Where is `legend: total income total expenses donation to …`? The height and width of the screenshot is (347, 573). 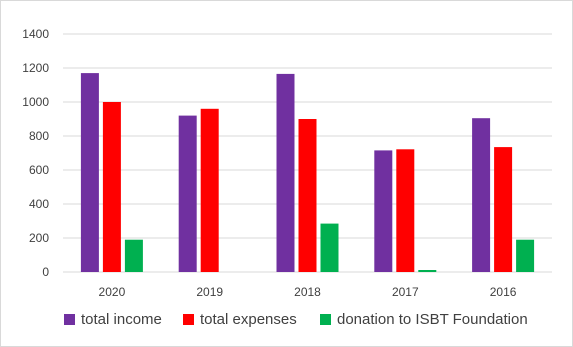 legend: total income total expenses donation to … is located at coordinates (286, 326).